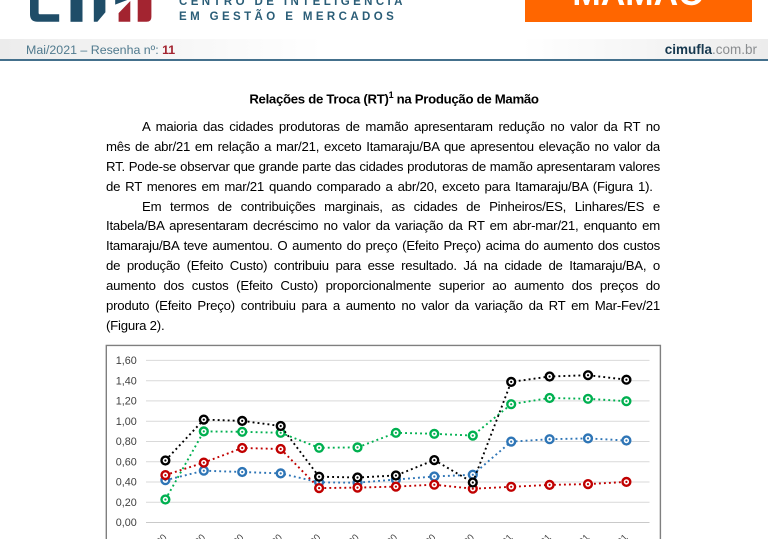 The height and width of the screenshot is (539, 768). What do you see at coordinates (577, 535) in the screenshot?
I see `svg-text: mar/21` at bounding box center [577, 535].